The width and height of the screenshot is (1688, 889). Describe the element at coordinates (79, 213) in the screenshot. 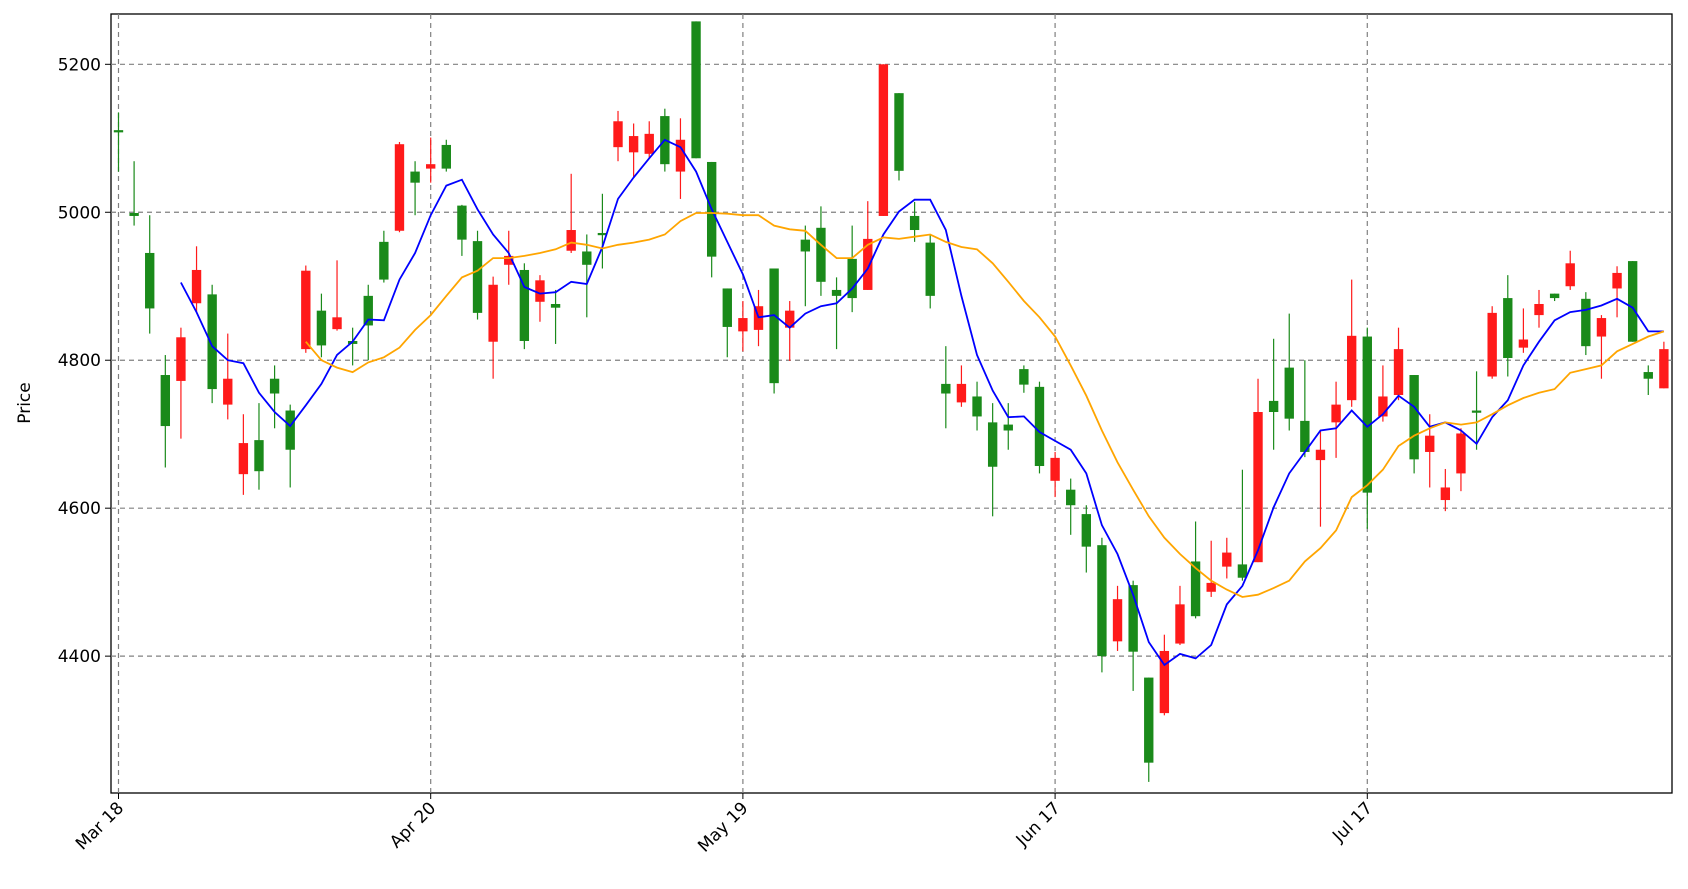

I see `y-tick-label: 5000` at that location.